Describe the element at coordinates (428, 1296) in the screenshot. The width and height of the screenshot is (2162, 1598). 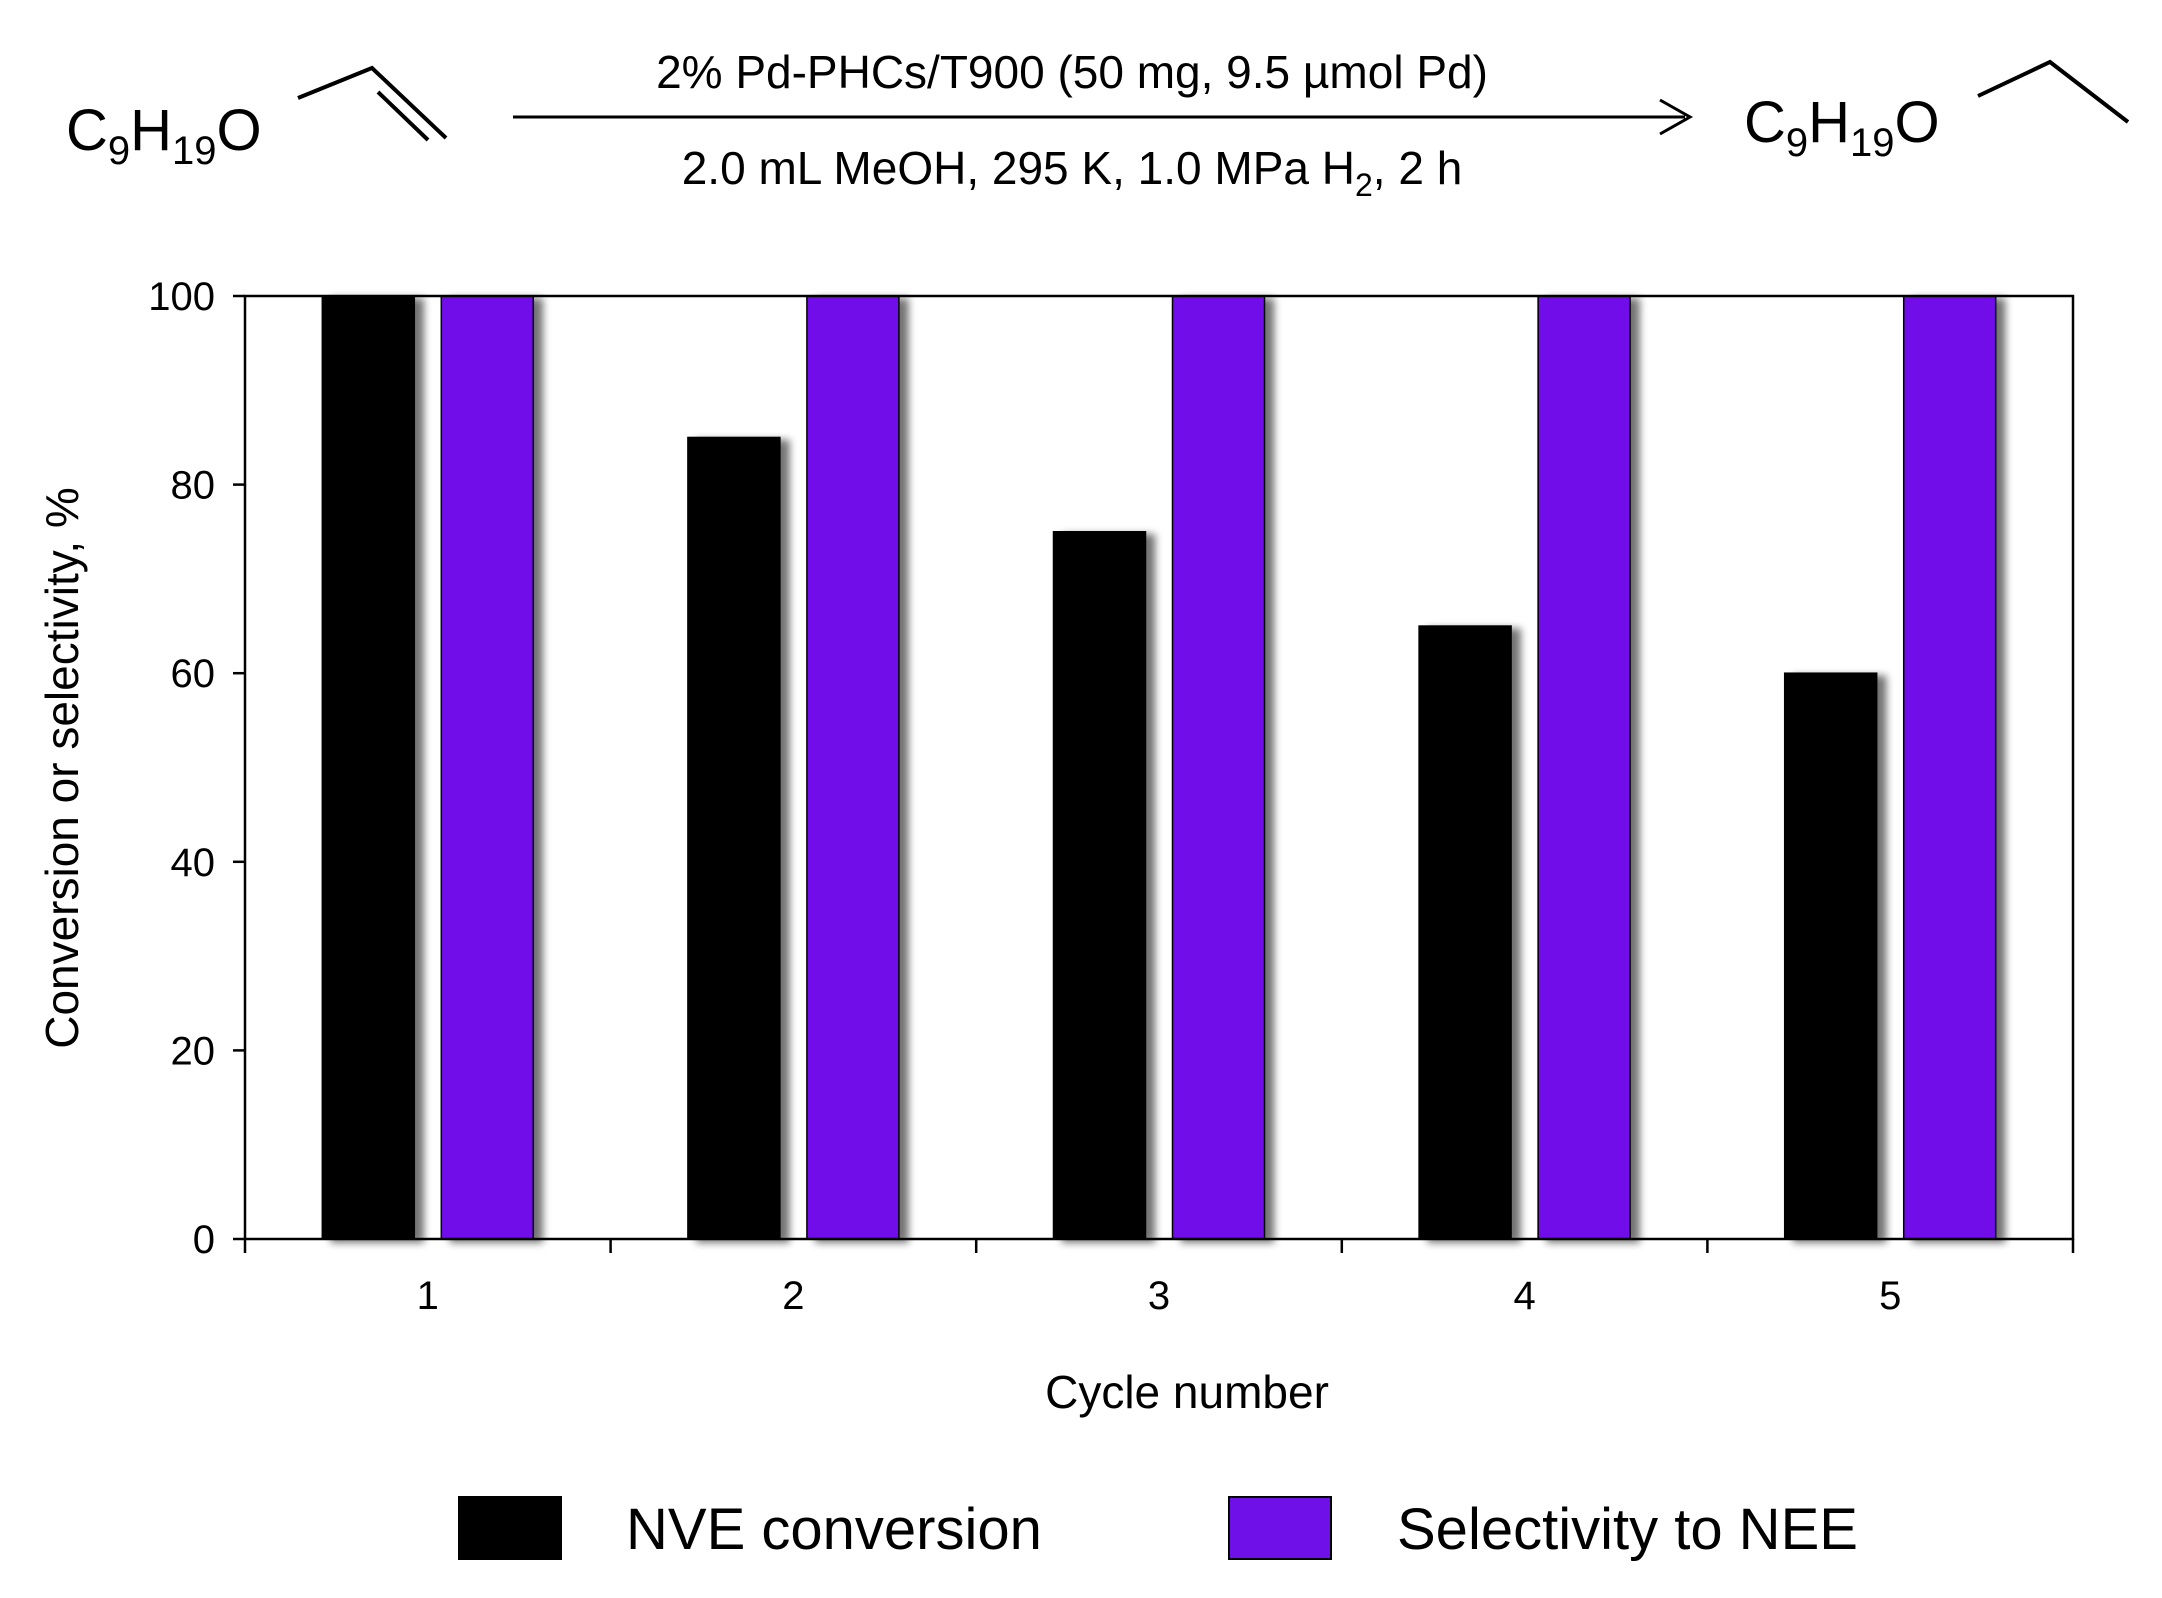
I see `x-tick-label: 1` at that location.